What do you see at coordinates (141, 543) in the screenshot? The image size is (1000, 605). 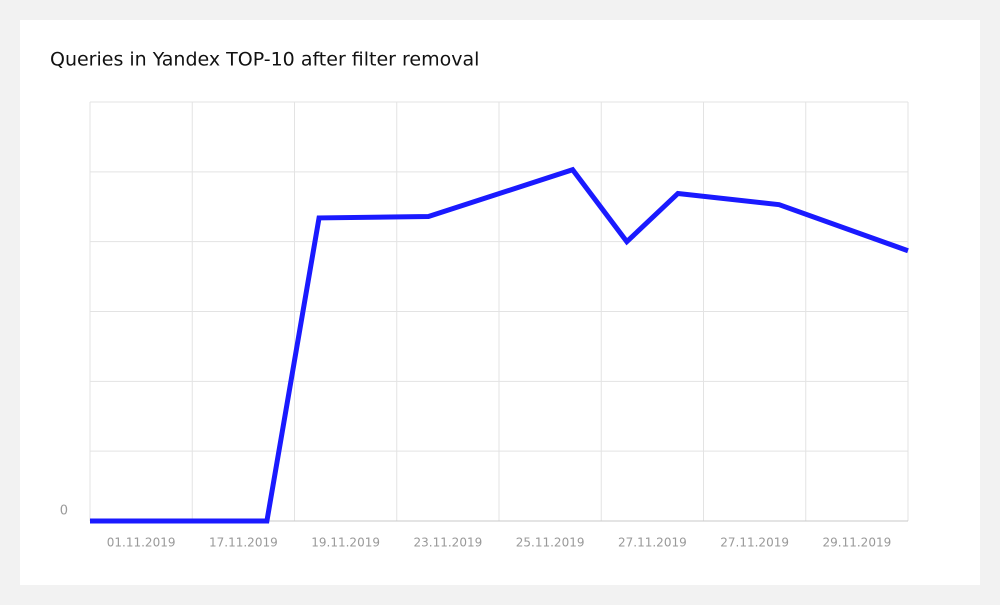 I see `x-tick-label: 01.11.2019` at bounding box center [141, 543].